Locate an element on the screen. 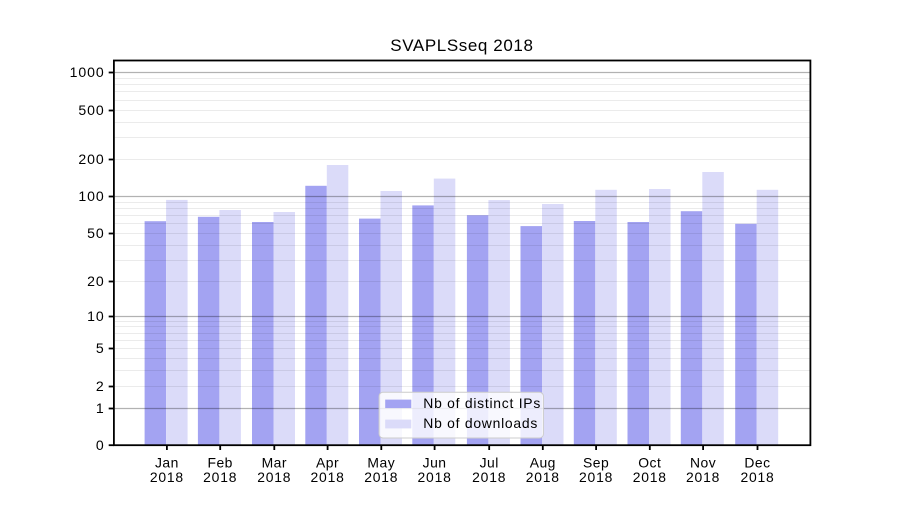  svg-text: Oct is located at coordinates (649, 462).